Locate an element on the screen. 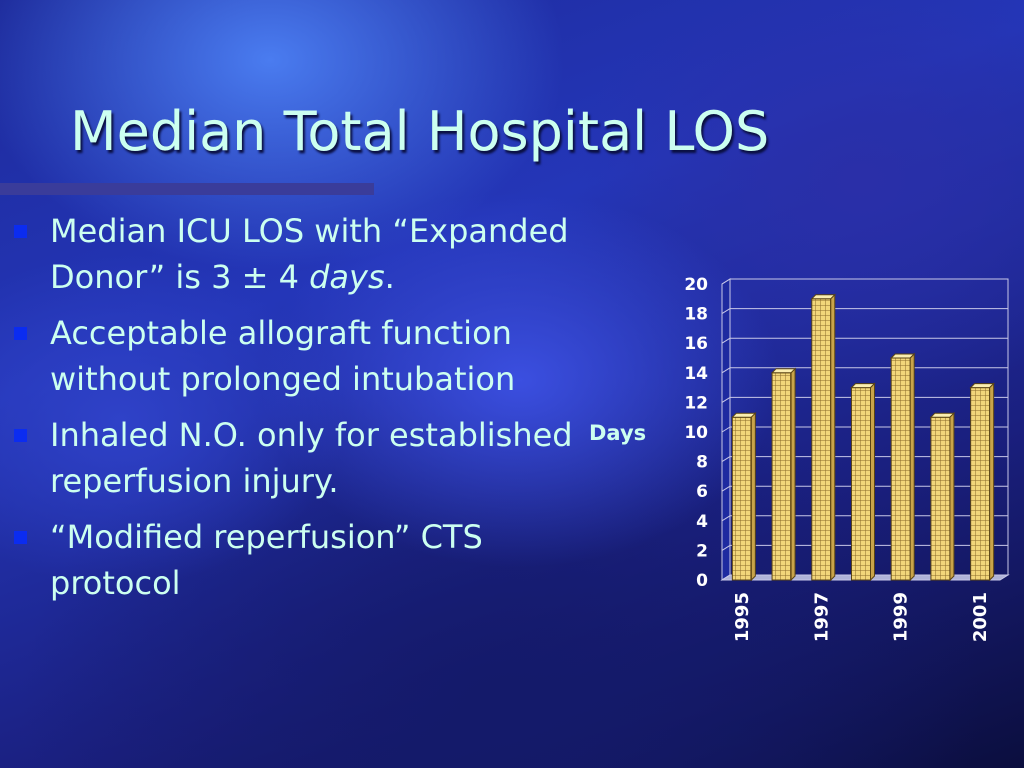 The image size is (1024, 768). x-tick-label: 2001 is located at coordinates (980, 617).